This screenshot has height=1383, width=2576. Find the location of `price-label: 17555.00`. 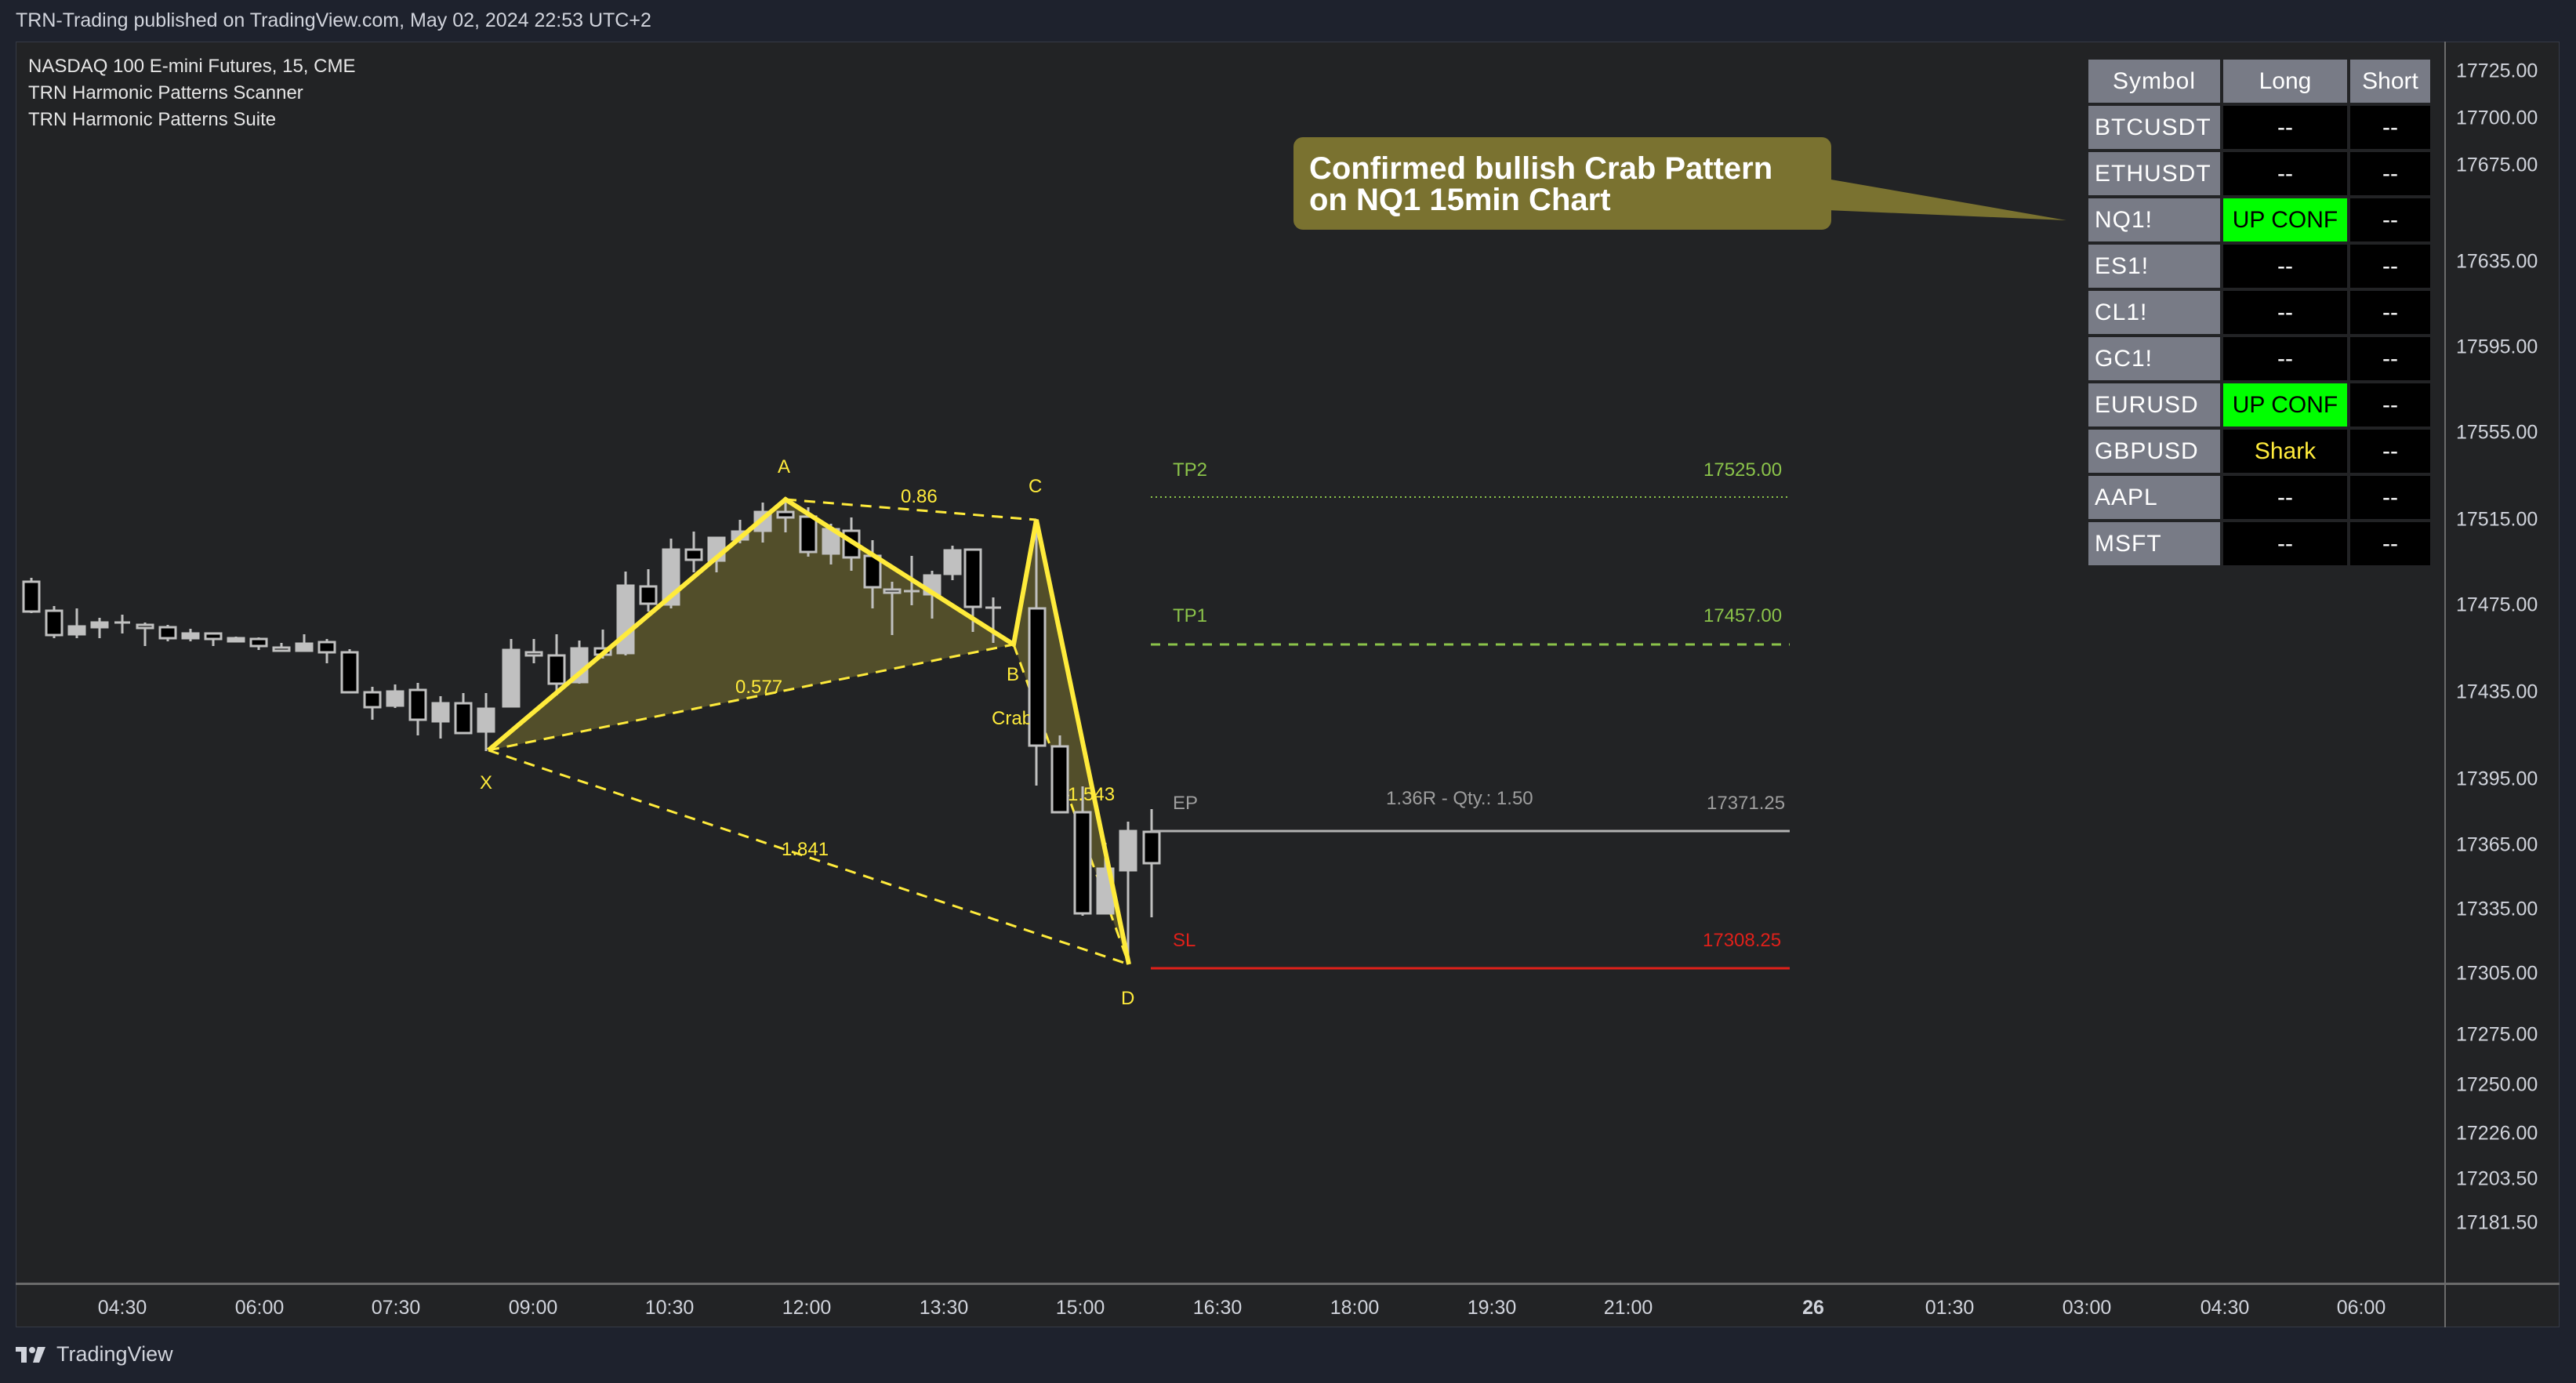

price-label: 17555.00 is located at coordinates (2497, 432).